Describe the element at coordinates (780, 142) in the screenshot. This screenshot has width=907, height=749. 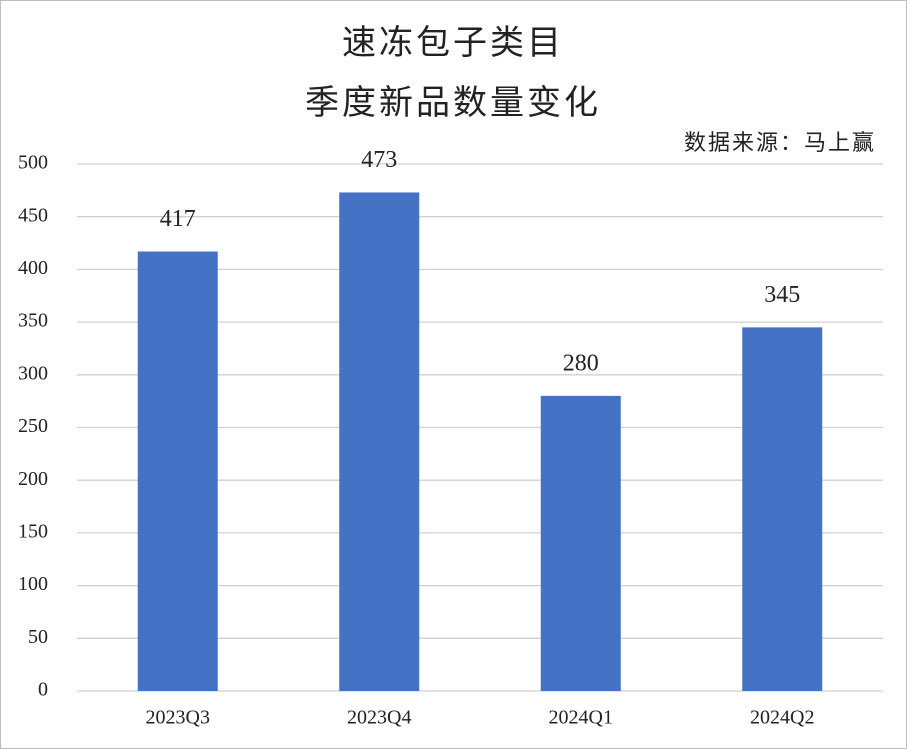
I see `source-note: 数据来源：马上赢` at that location.